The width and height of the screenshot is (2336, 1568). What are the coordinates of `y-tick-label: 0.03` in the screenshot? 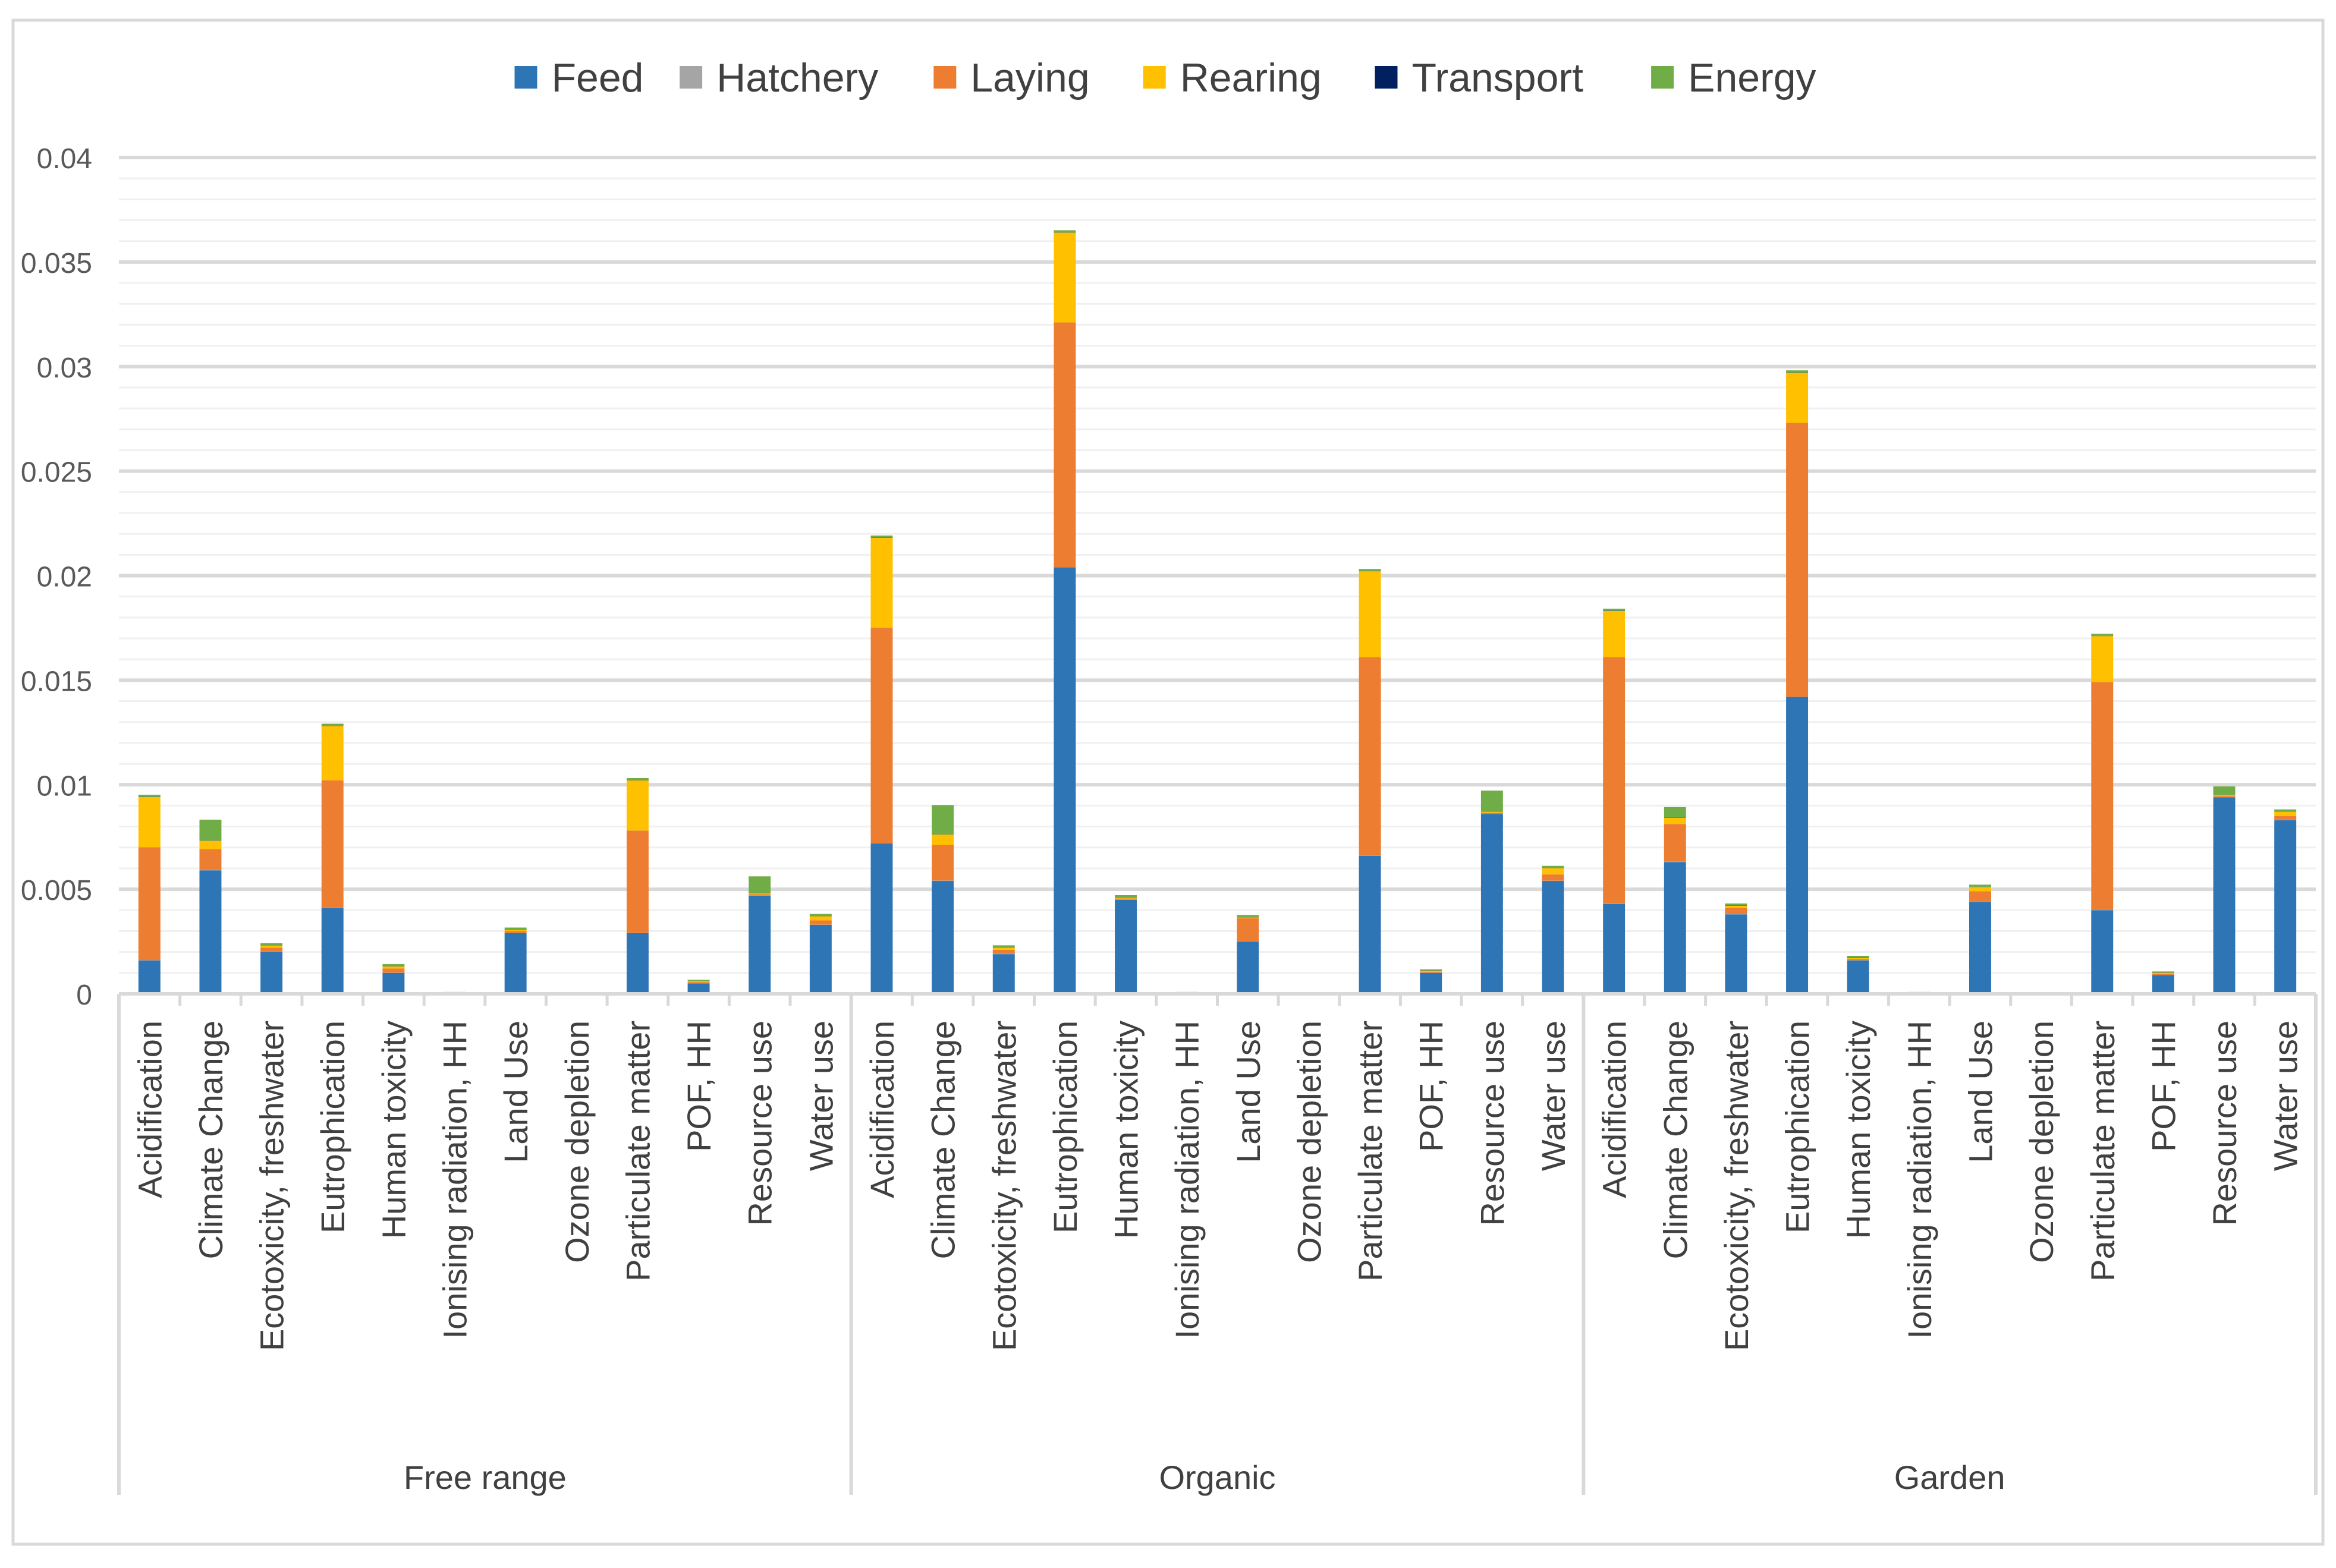 It's located at (64, 368).